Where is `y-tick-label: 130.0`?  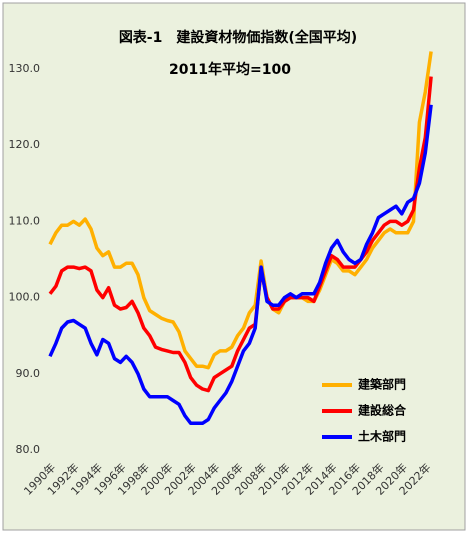 y-tick-label: 130.0 is located at coordinates (25, 68).